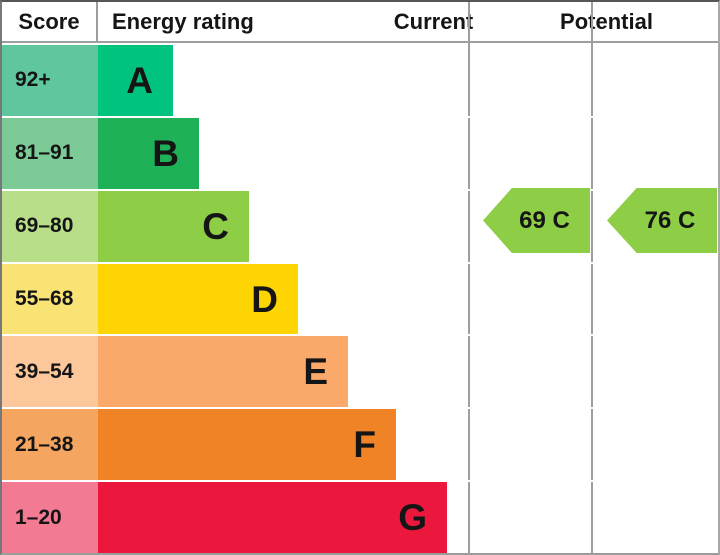 This screenshot has width=720, height=555. I want to click on score-range: 92+, so click(33, 80).